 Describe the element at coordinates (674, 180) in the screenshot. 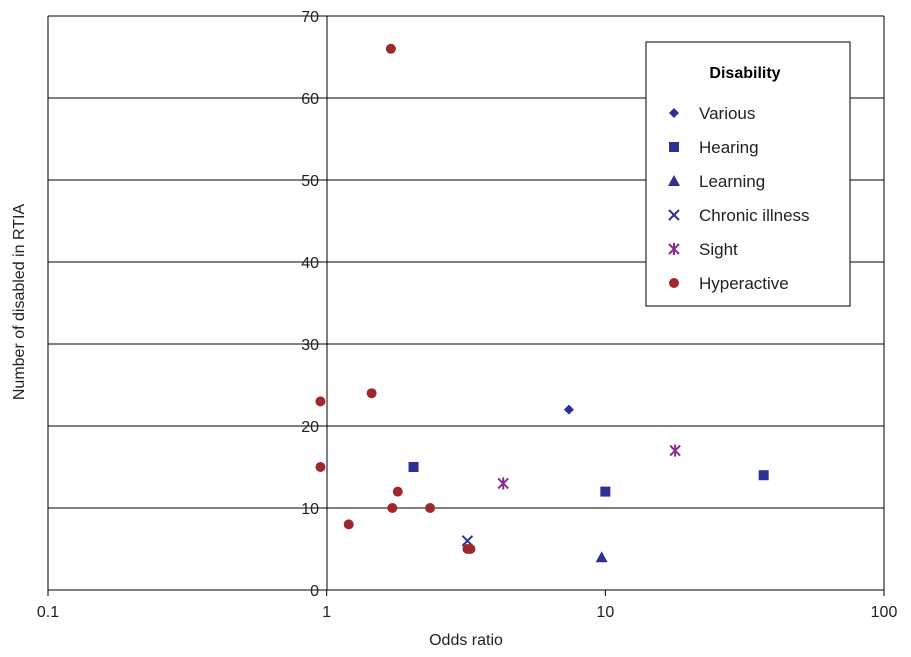

I see `legend-marker-learning` at that location.